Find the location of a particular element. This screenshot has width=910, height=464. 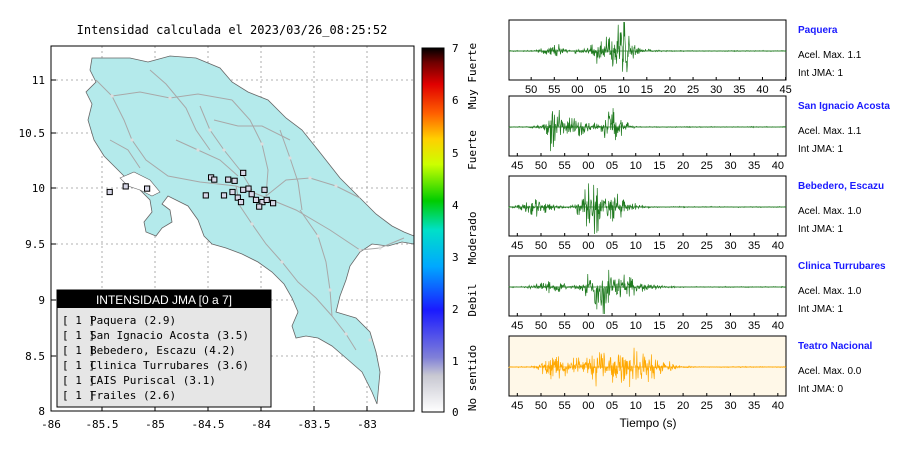

colorbar-tick: 4 is located at coordinates (455, 205).